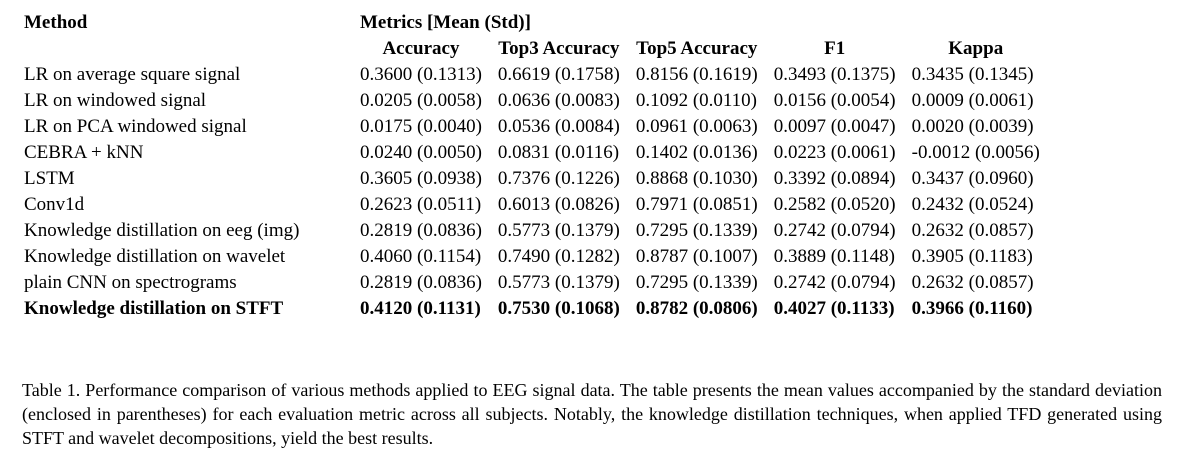 The width and height of the screenshot is (1180, 450). I want to click on method-name-cell: Knowledge distillation on STFT, so click(154, 308).